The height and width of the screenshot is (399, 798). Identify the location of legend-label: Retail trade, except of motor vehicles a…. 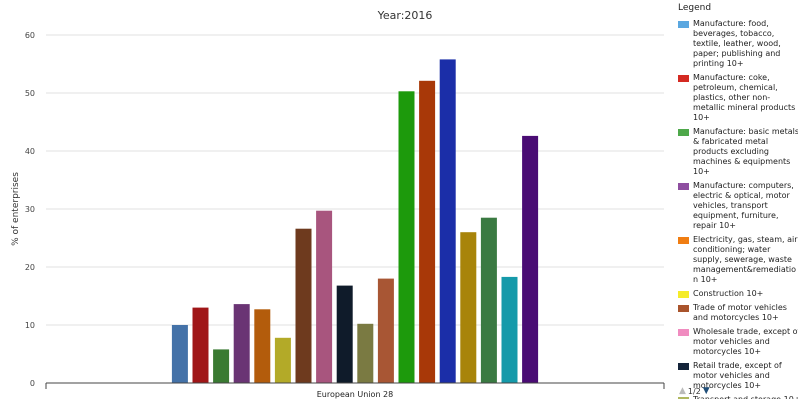
(737, 375).